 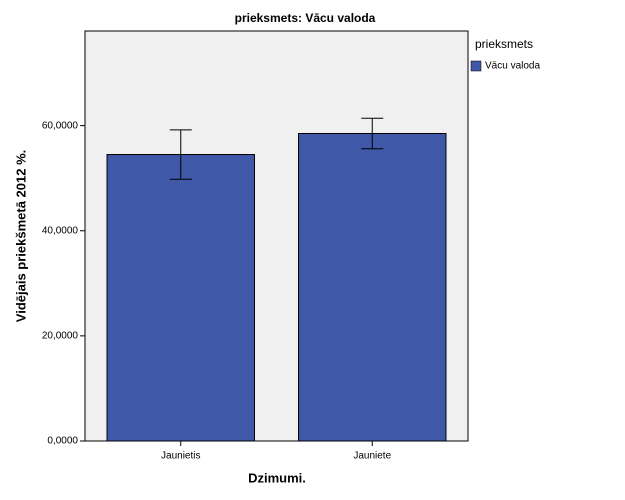 What do you see at coordinates (180, 456) in the screenshot?
I see `x-tick-label: Jaunietis` at bounding box center [180, 456].